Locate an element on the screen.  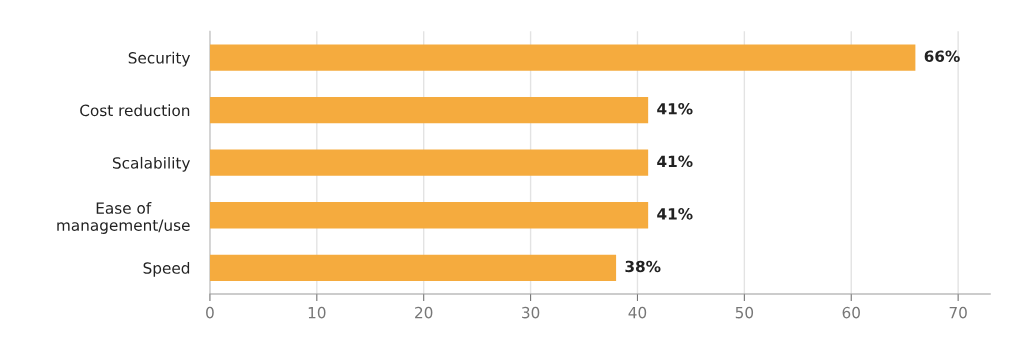
data-label: 66% is located at coordinates (942, 56).